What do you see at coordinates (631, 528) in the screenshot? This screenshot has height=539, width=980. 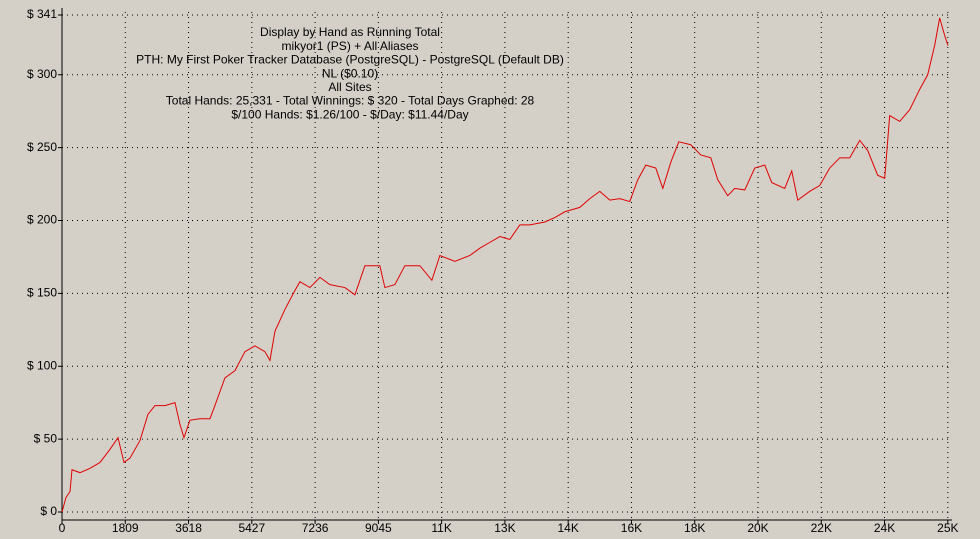 I see `x-tick-label: 16K` at bounding box center [631, 528].